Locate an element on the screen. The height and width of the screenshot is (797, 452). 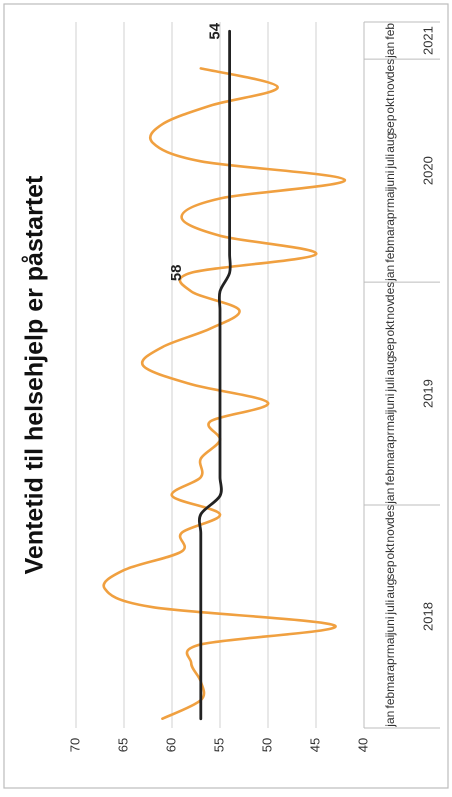
series-line-trend is located at coordinates (214, 375).